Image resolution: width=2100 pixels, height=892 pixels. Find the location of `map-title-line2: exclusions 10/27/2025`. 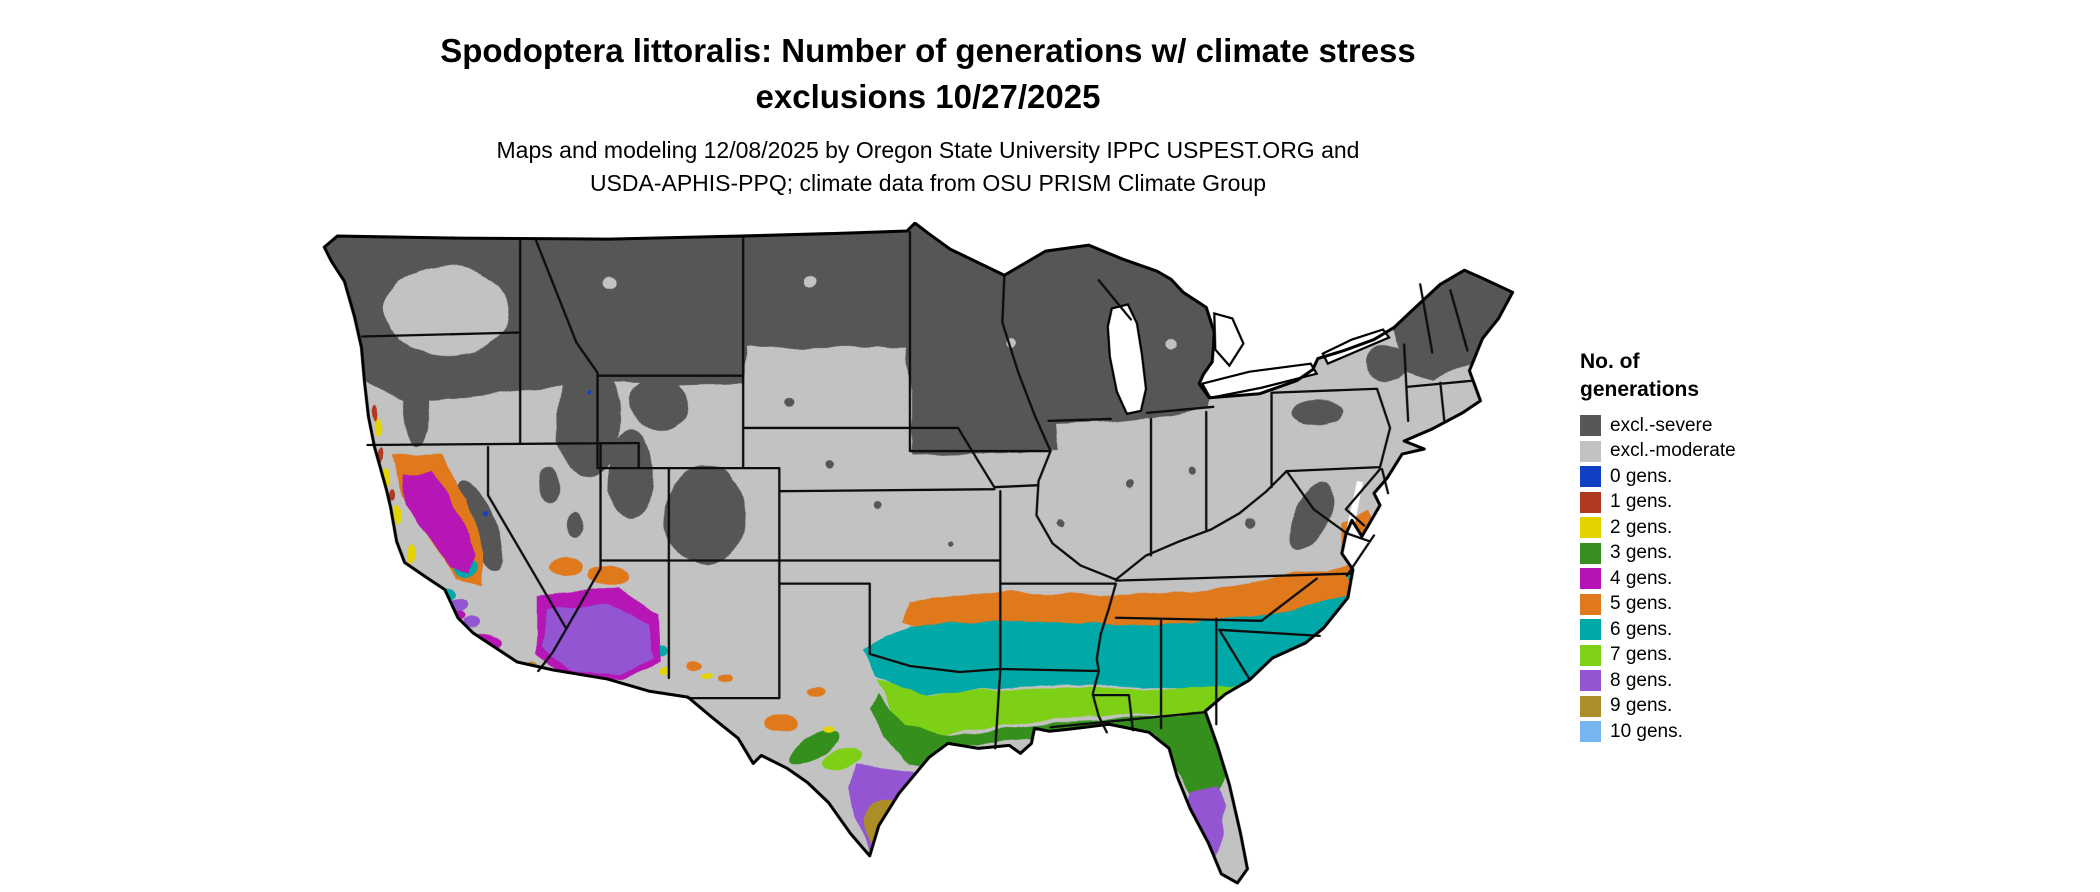

map-title-line2: exclusions 10/27/2025 is located at coordinates (928, 96).